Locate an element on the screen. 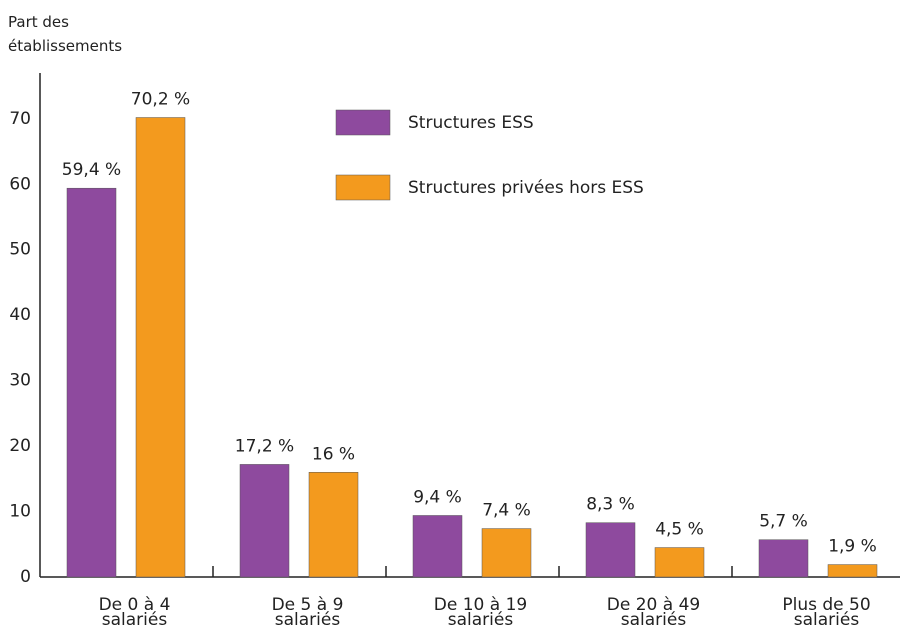 Image resolution: width=901 pixels, height=637 pixels. y-tick-label: 40 is located at coordinates (20, 315).